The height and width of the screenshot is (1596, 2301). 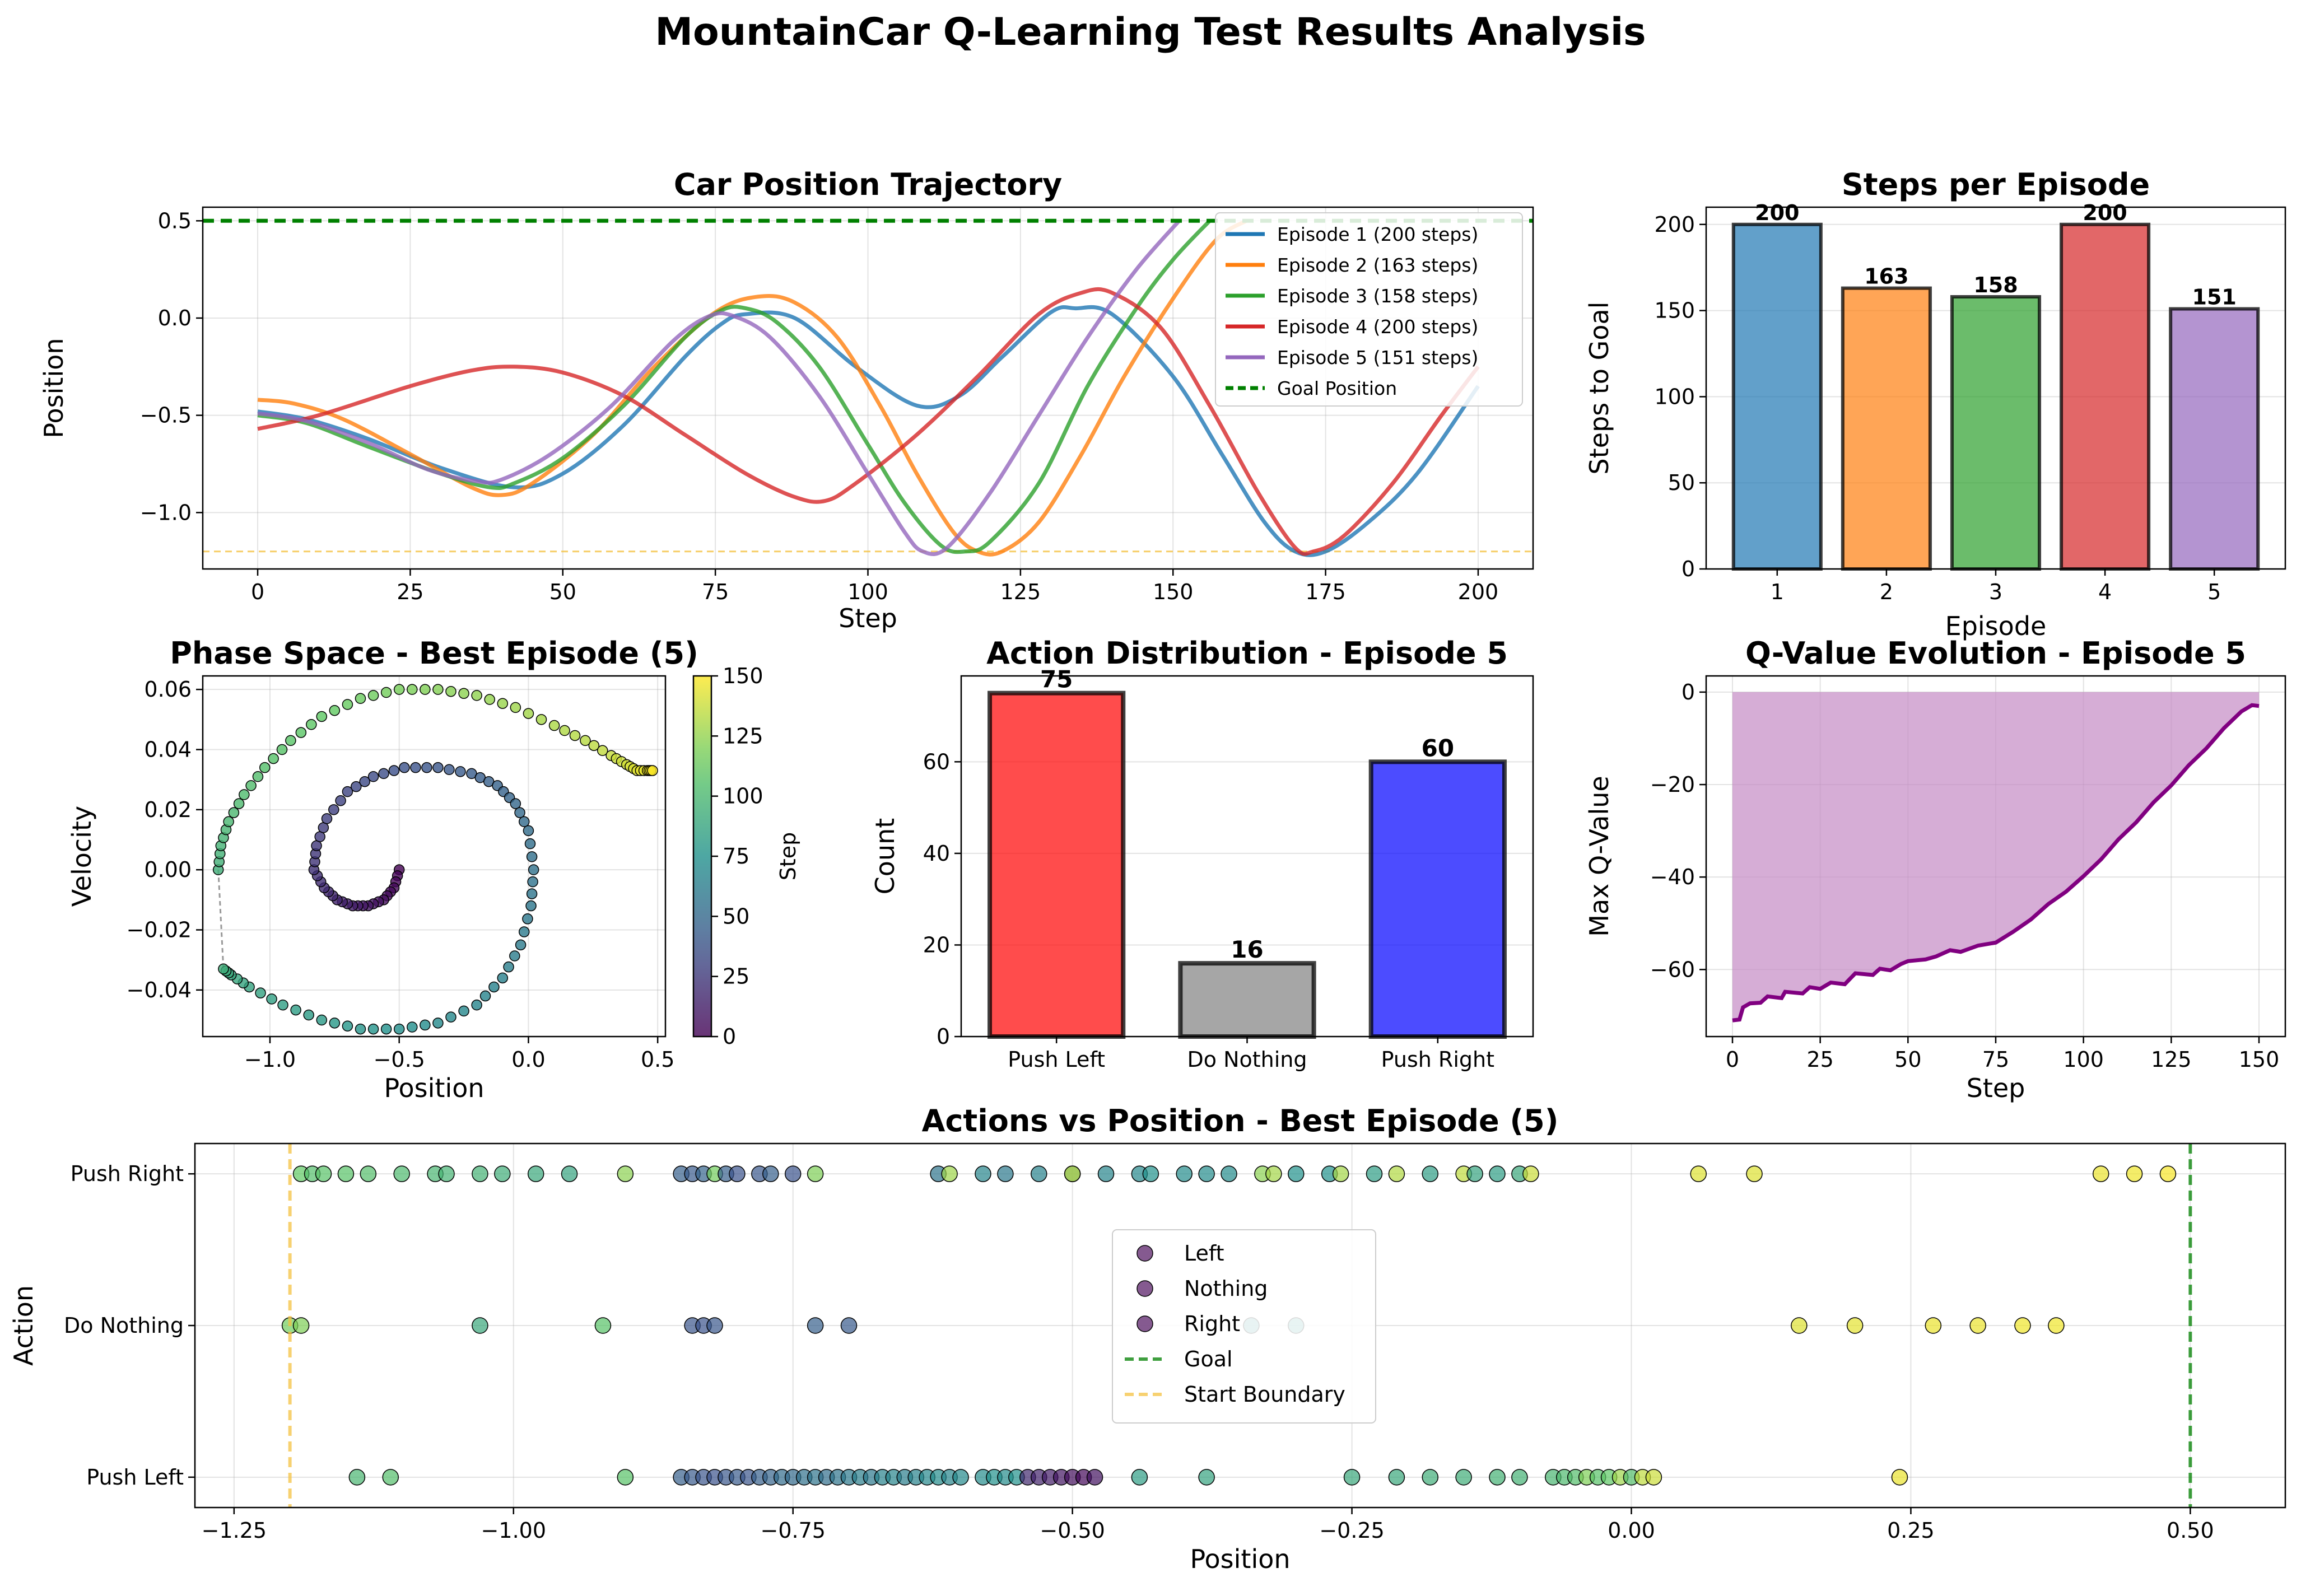 What do you see at coordinates (885, 857) in the screenshot?
I see `actions-ylabel: Count` at bounding box center [885, 857].